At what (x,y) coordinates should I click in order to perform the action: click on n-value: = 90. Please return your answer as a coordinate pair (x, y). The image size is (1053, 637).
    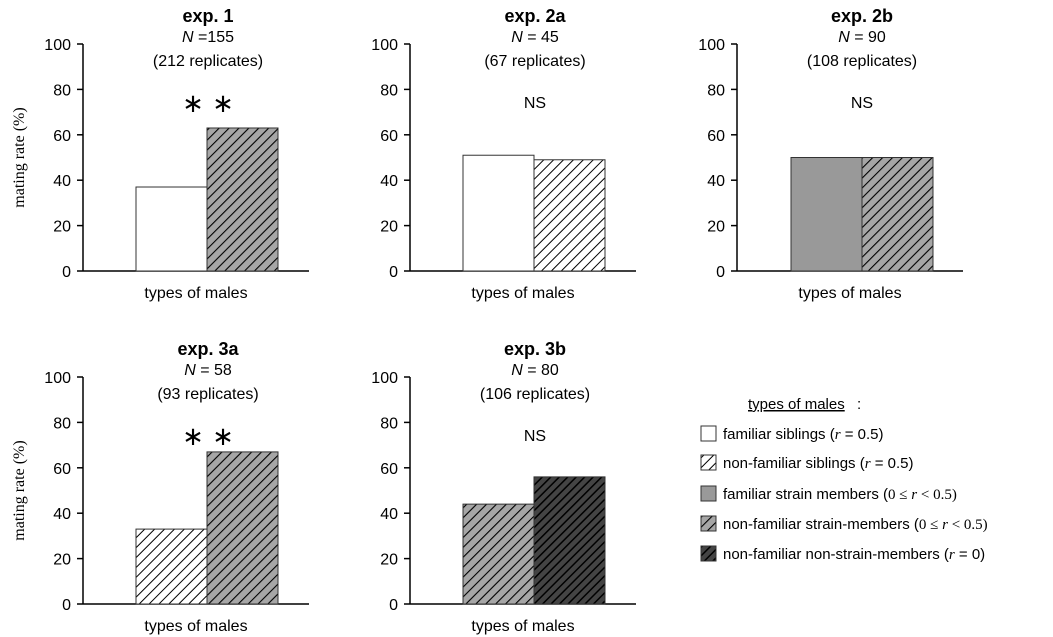
    Looking at the image, I should click on (868, 37).